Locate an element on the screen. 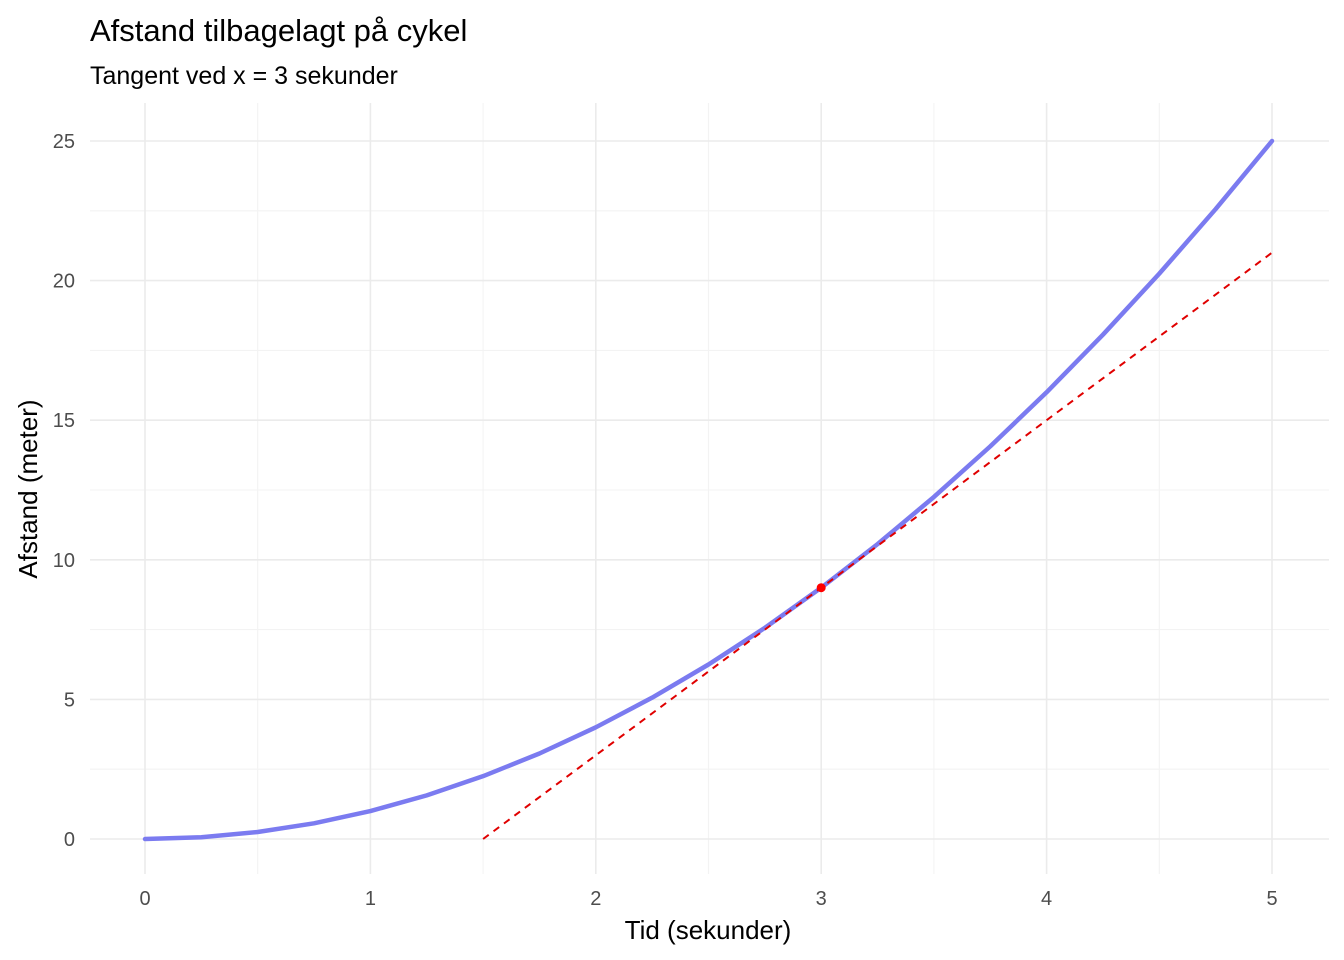  x-tick-label: 4 is located at coordinates (1046, 899).